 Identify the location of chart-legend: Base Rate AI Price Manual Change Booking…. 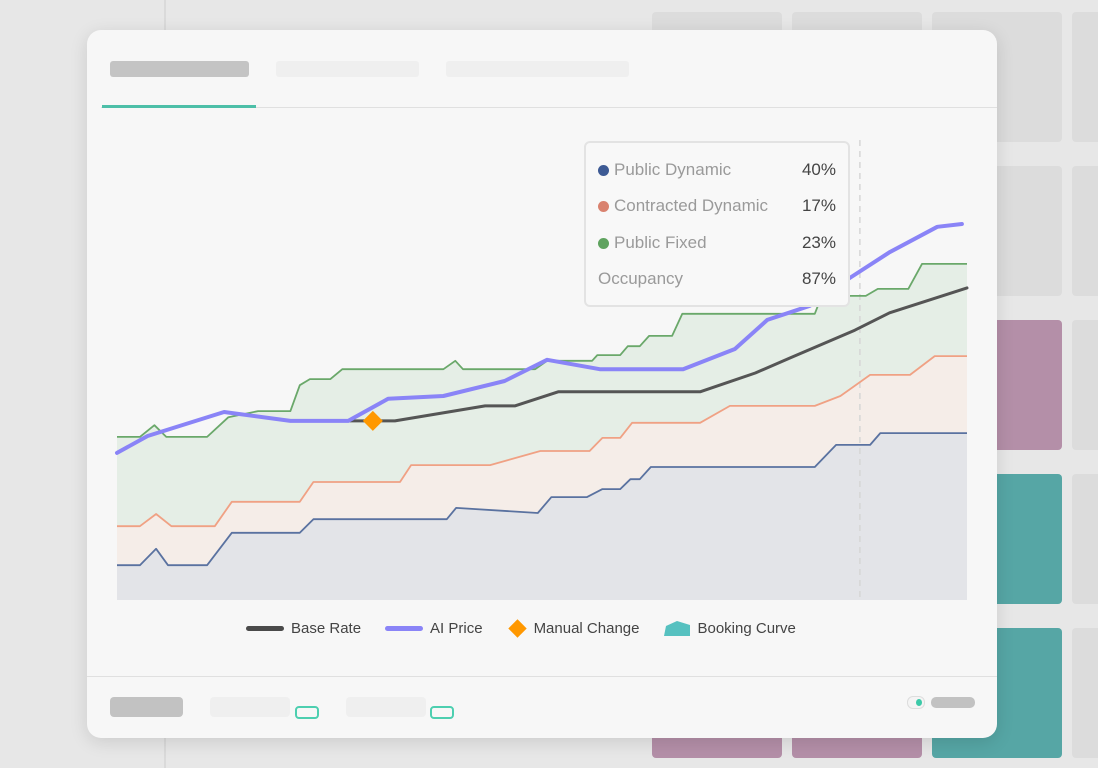
(533, 628).